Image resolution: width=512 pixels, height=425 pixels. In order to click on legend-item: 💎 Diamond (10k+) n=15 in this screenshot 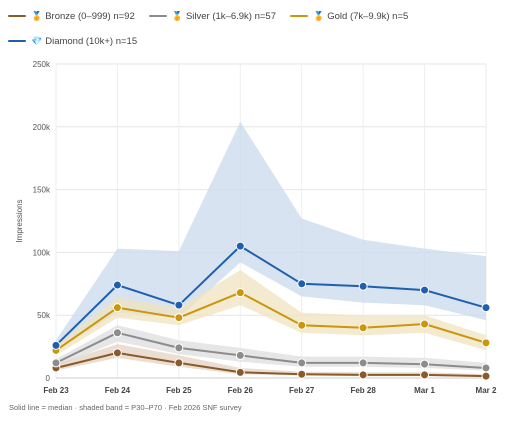, I will do `click(72, 41)`.